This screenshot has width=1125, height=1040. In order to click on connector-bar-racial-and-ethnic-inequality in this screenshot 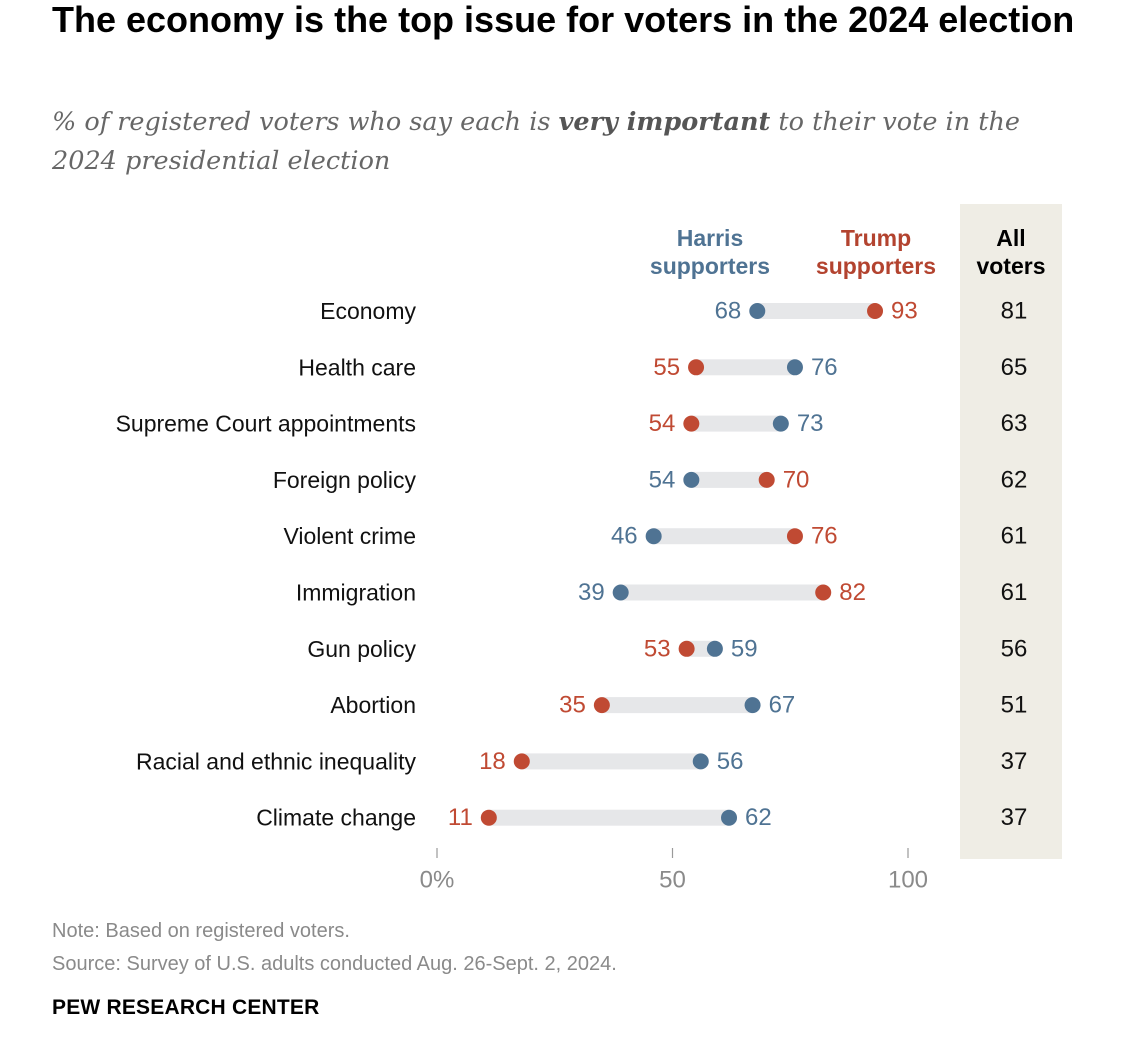, I will do `click(611, 761)`.